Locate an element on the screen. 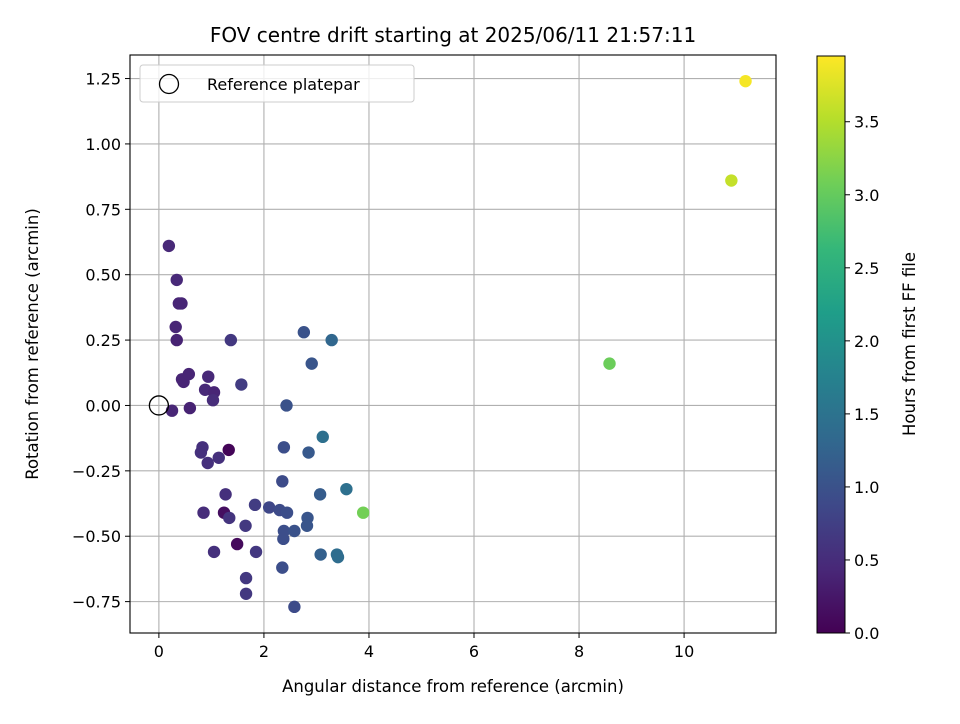  x-tick-label: 0 is located at coordinates (159, 651).